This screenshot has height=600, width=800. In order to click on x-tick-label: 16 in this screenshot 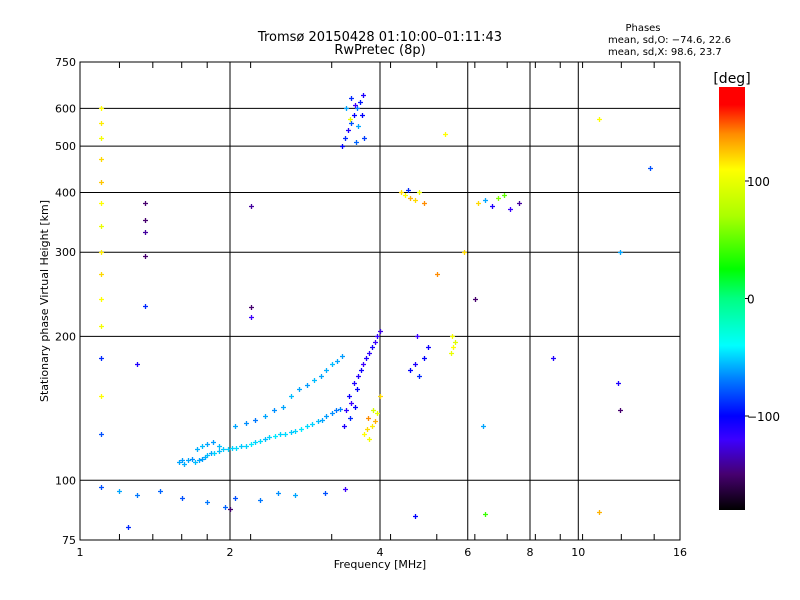, I will do `click(680, 552)`.